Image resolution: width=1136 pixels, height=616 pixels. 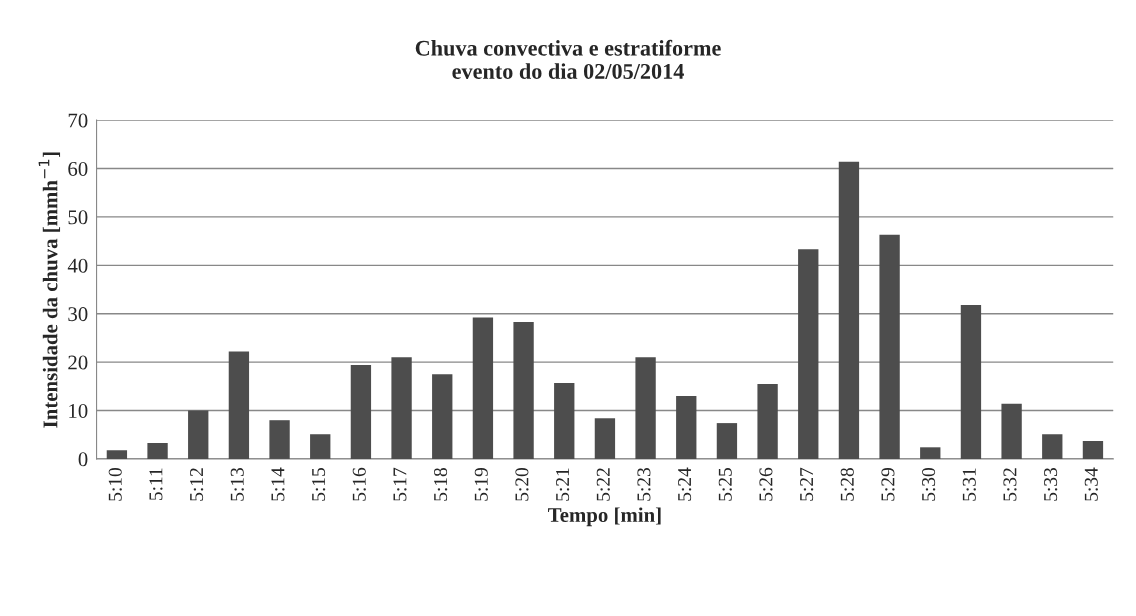 What do you see at coordinates (319, 484) in the screenshot?
I see `x-tick-label: 5:15` at bounding box center [319, 484].